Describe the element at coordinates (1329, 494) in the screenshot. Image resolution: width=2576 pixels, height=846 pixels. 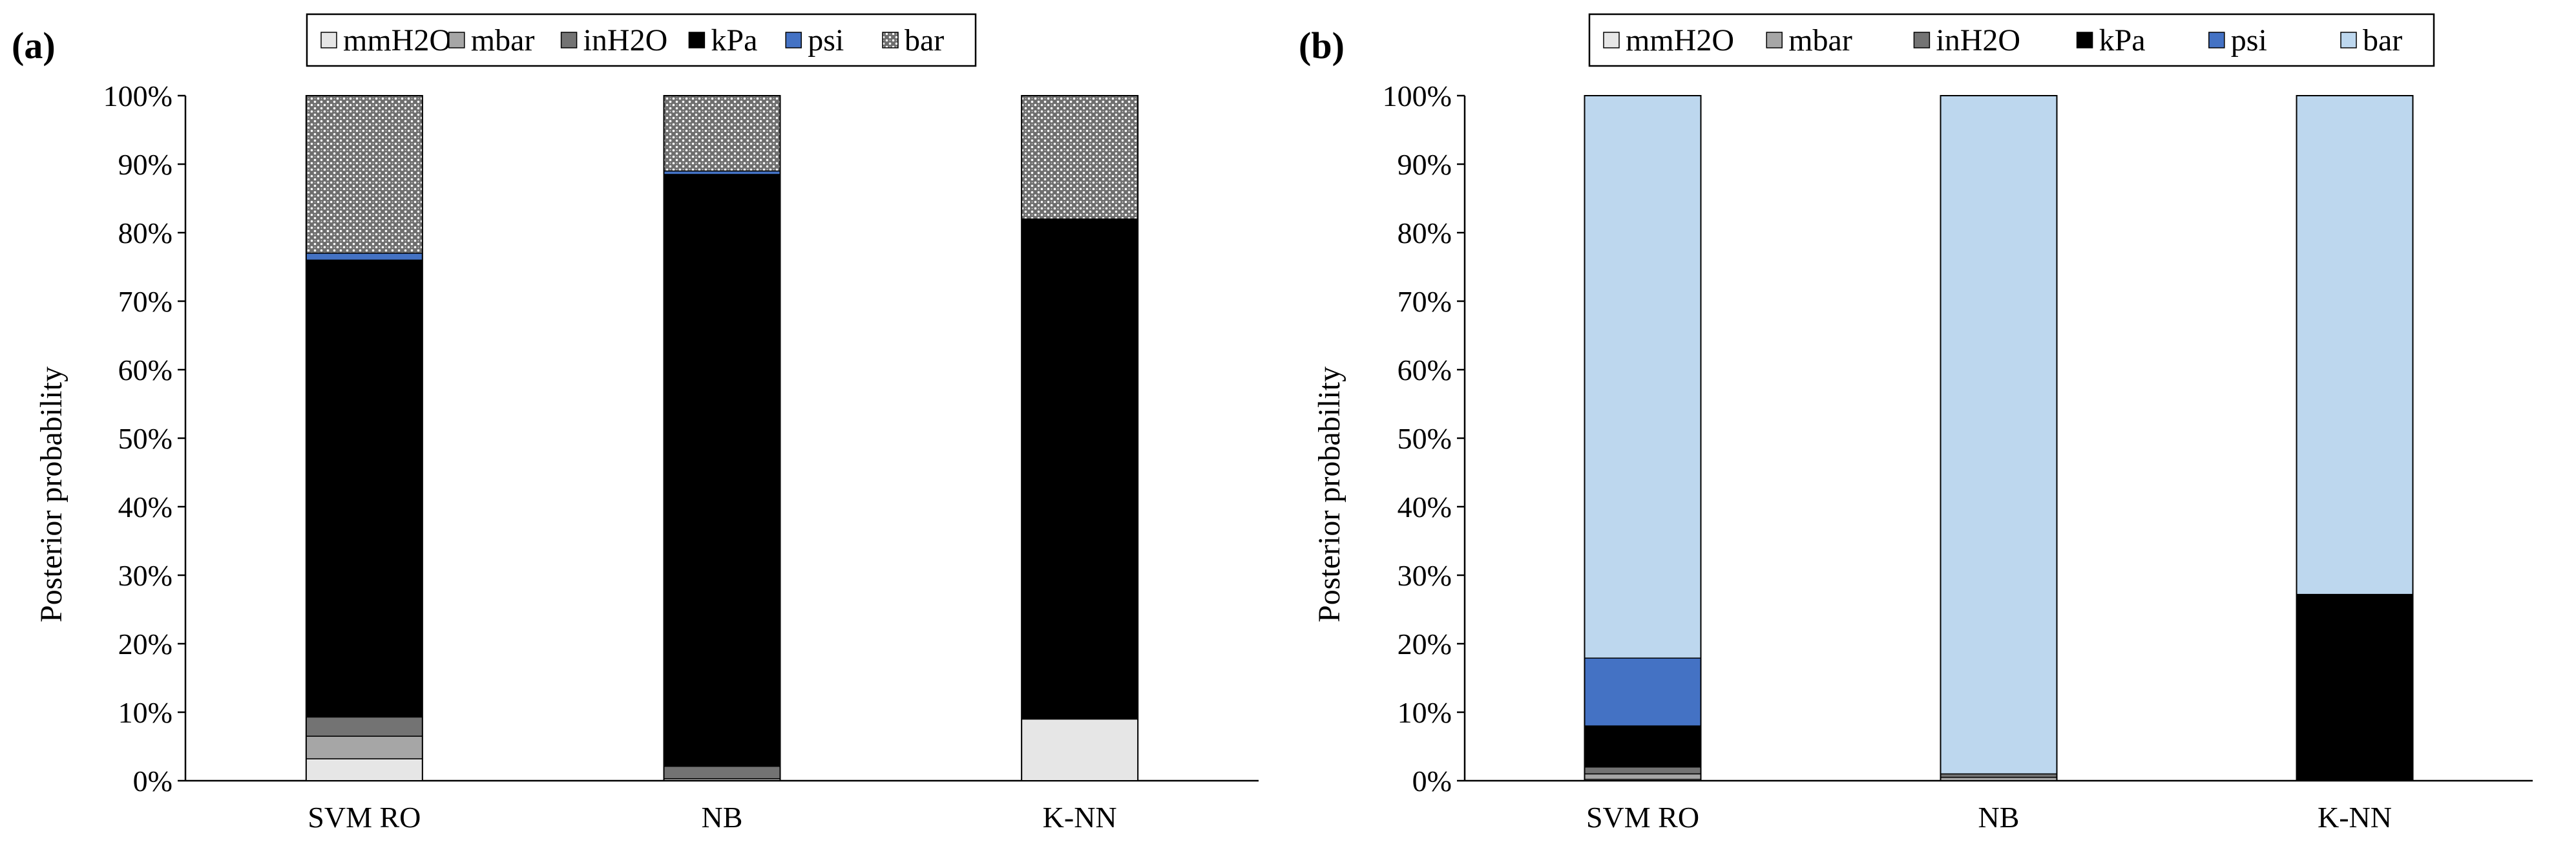
I see `y-axis-label-b: Posterior probability` at that location.